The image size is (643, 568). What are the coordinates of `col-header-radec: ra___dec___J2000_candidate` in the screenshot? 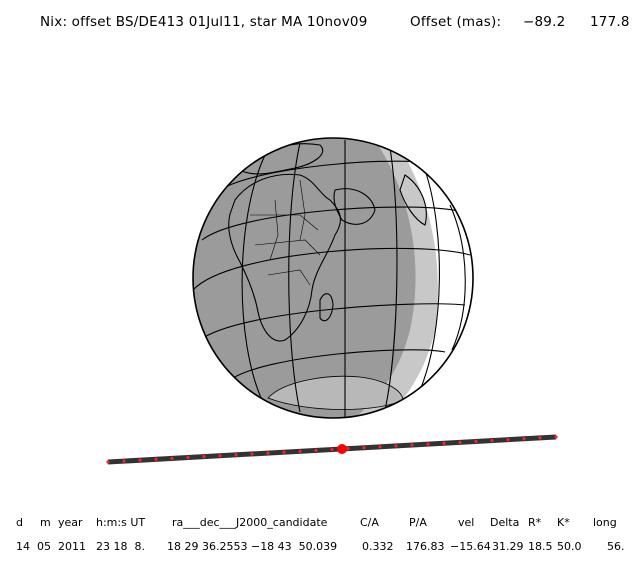 It's located at (250, 522).